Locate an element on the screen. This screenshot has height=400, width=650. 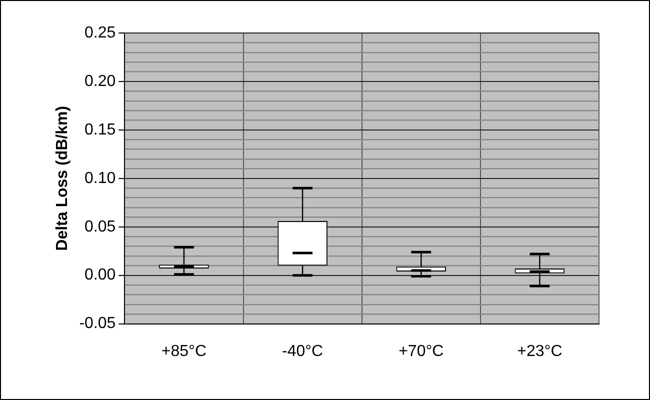
y-tick-label: 0.05 is located at coordinates (100, 227).